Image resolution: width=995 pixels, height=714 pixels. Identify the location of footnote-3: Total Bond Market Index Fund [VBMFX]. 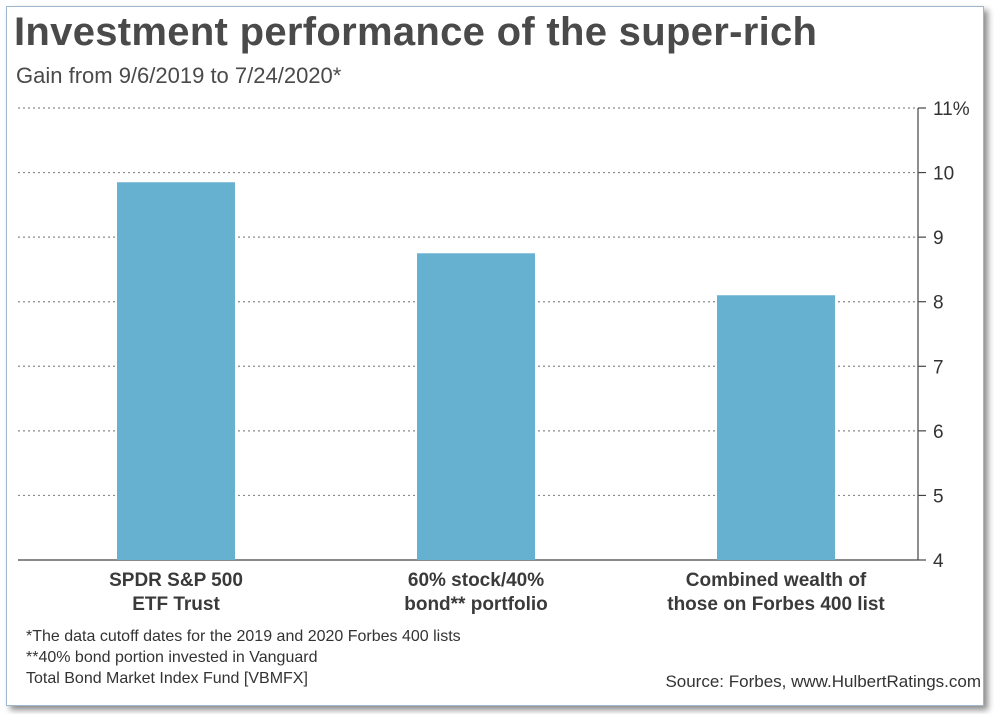
(167, 678).